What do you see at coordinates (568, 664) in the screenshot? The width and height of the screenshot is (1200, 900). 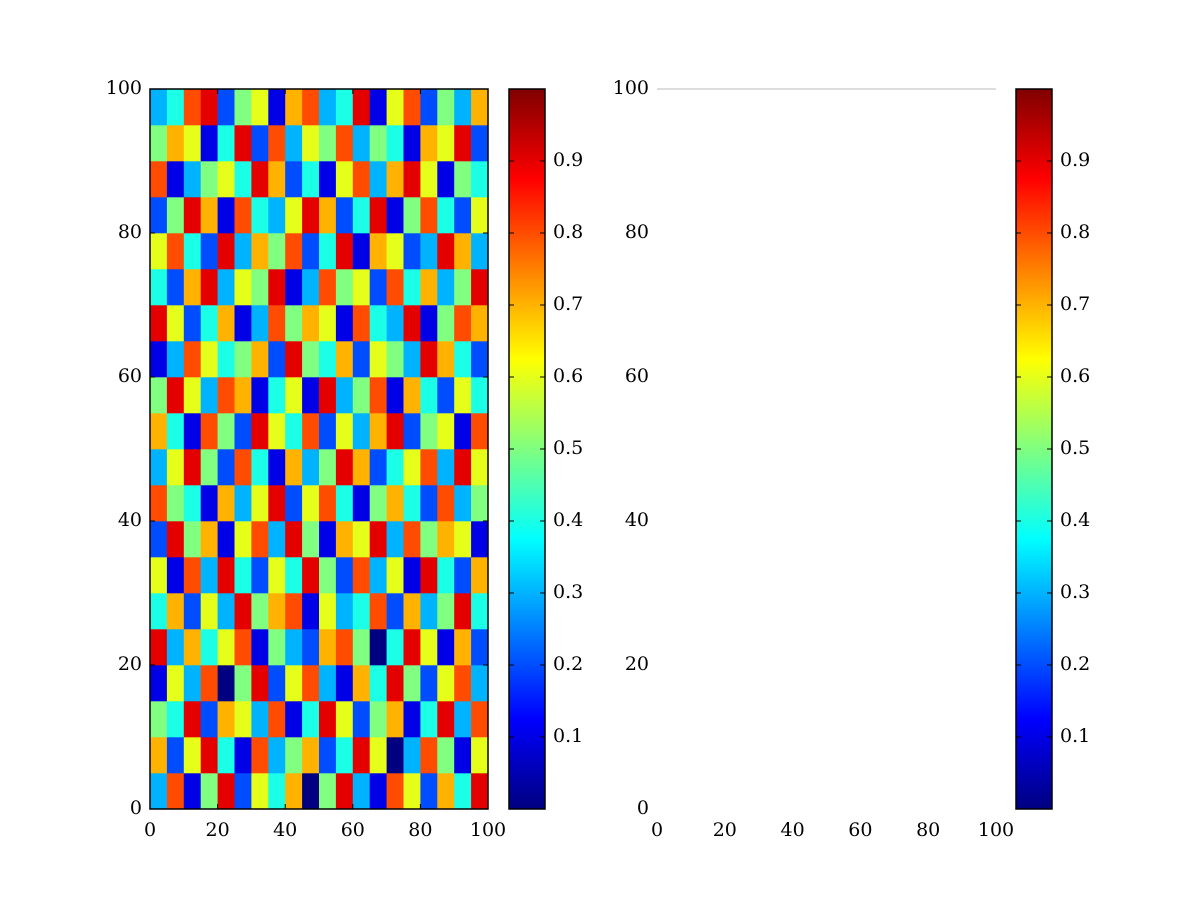 I see `colorbar-tick-label: 0.2` at bounding box center [568, 664].